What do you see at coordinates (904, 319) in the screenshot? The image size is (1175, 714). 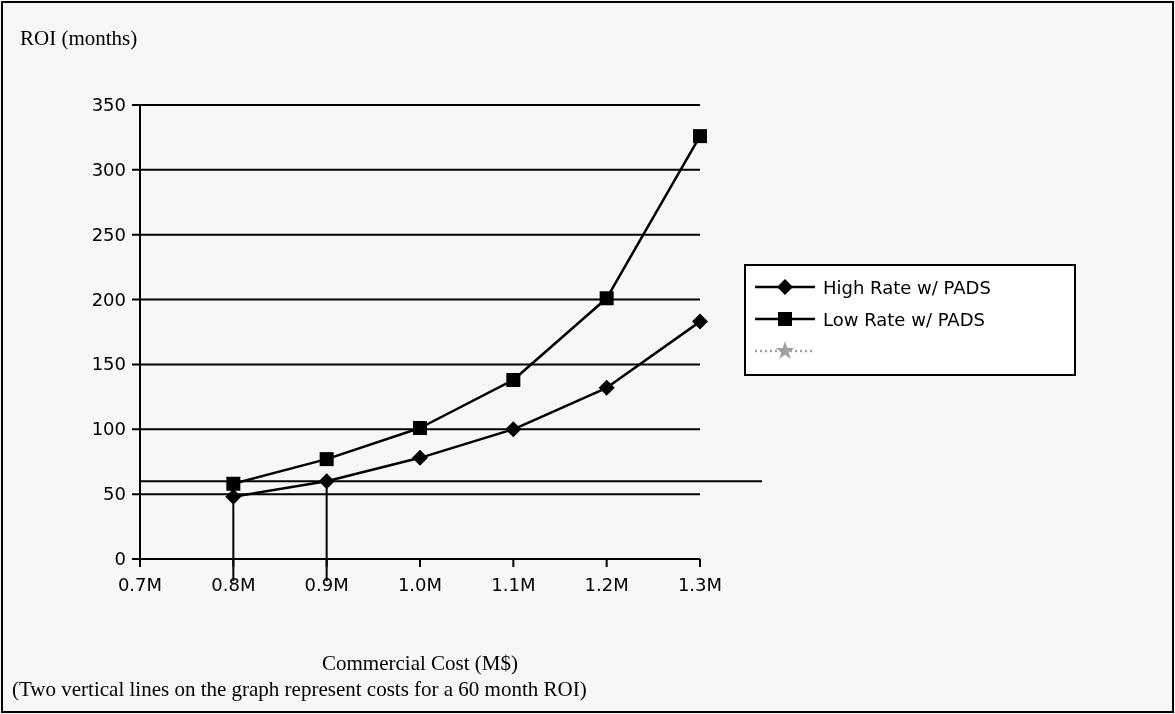 I see `legend-label: Low Rate w/ PADS` at bounding box center [904, 319].